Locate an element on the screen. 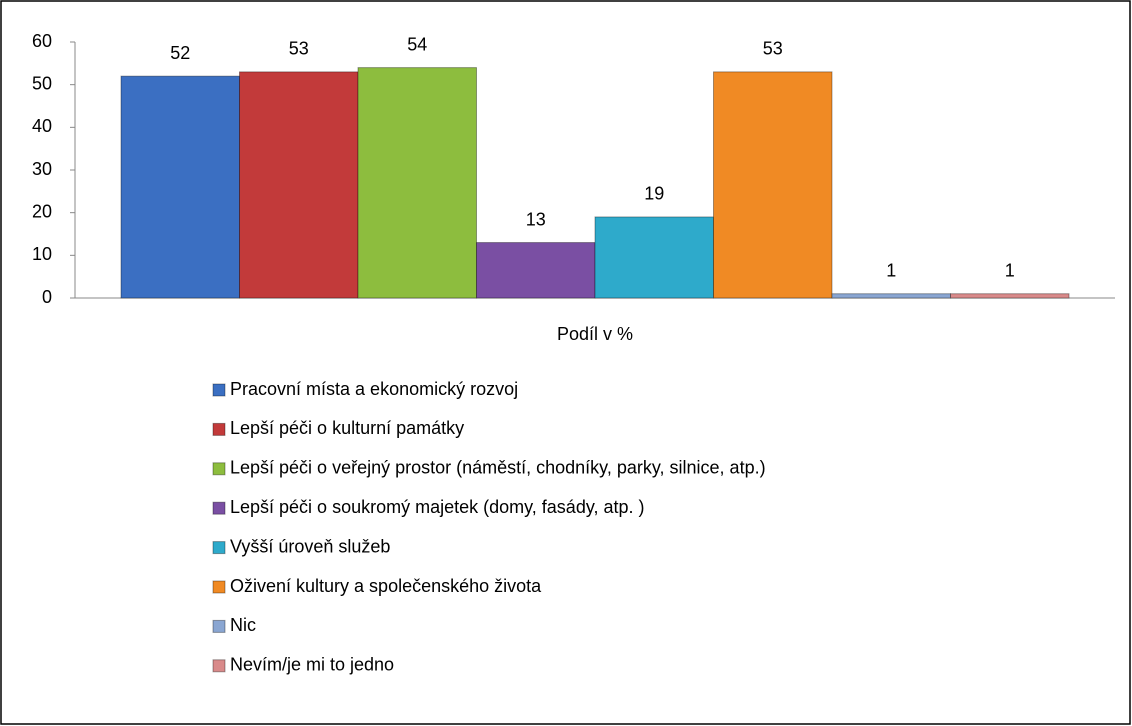 This screenshot has height=726, width=1132. y-tick-label: 40 is located at coordinates (42, 126).